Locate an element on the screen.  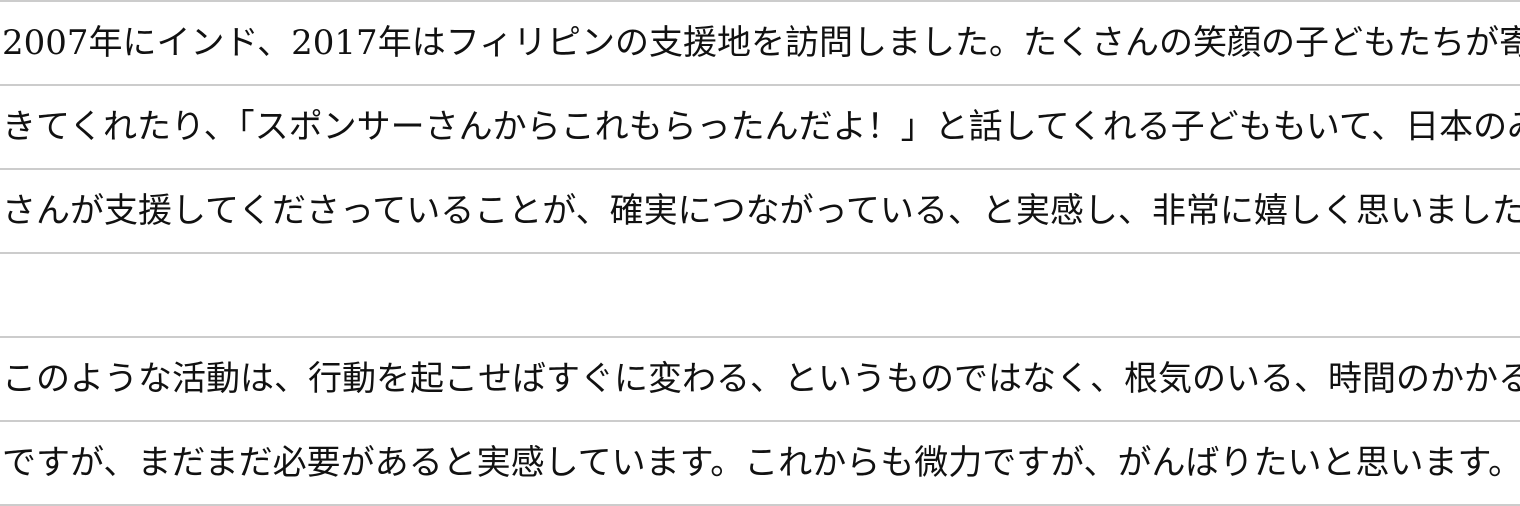
rule-divider is located at coordinates (760, 505).